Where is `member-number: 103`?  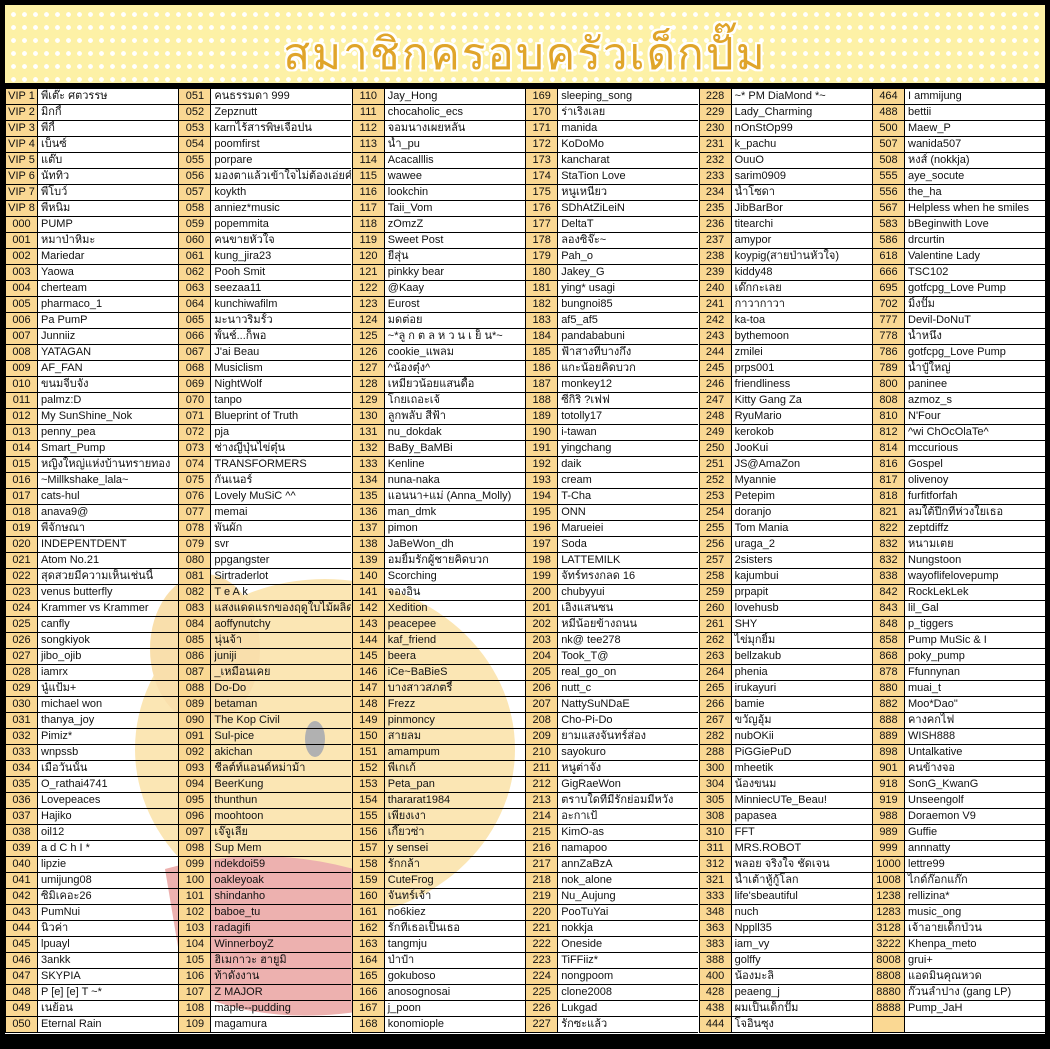
member-number: 103 is located at coordinates (195, 928).